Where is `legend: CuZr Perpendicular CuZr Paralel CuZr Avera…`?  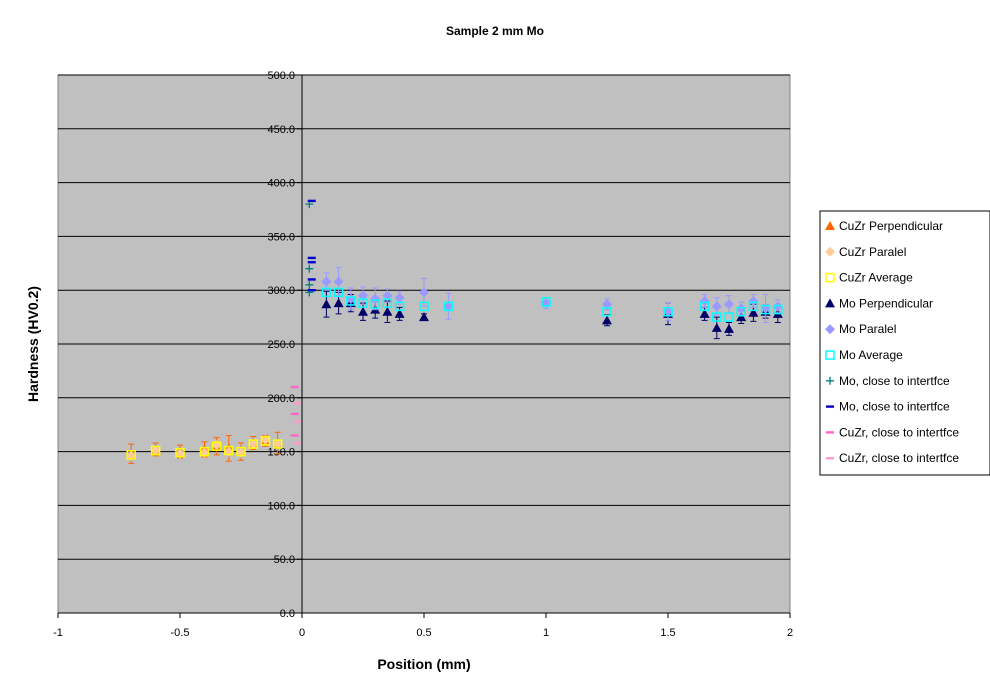
legend: CuZr Perpendicular CuZr Paralel CuZr Avera… is located at coordinates (904, 343).